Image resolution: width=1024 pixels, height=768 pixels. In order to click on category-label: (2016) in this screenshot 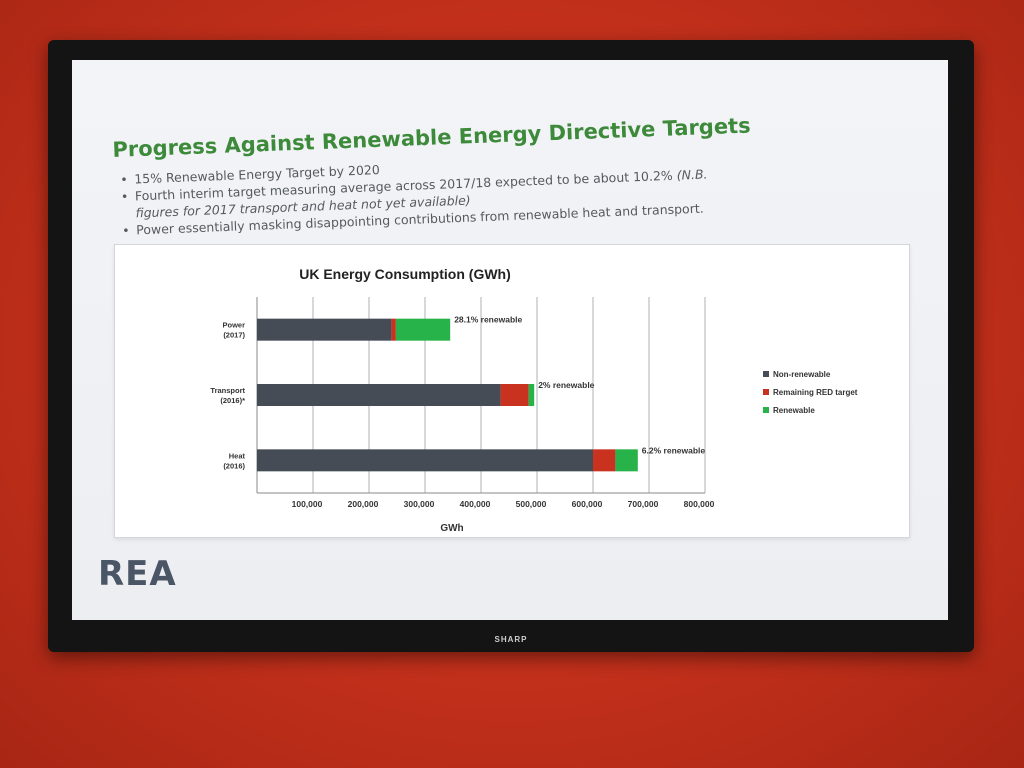, I will do `click(234, 465)`.